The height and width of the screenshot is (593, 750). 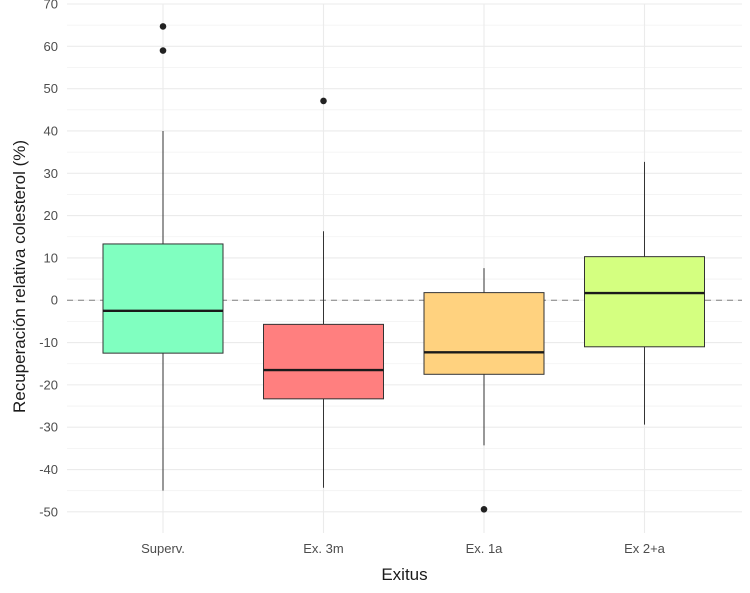 I want to click on y-tick-labels: 70 60 50 40 30 20 10 0 -10 -20 -30 -40 -50, so click(x=48, y=259).